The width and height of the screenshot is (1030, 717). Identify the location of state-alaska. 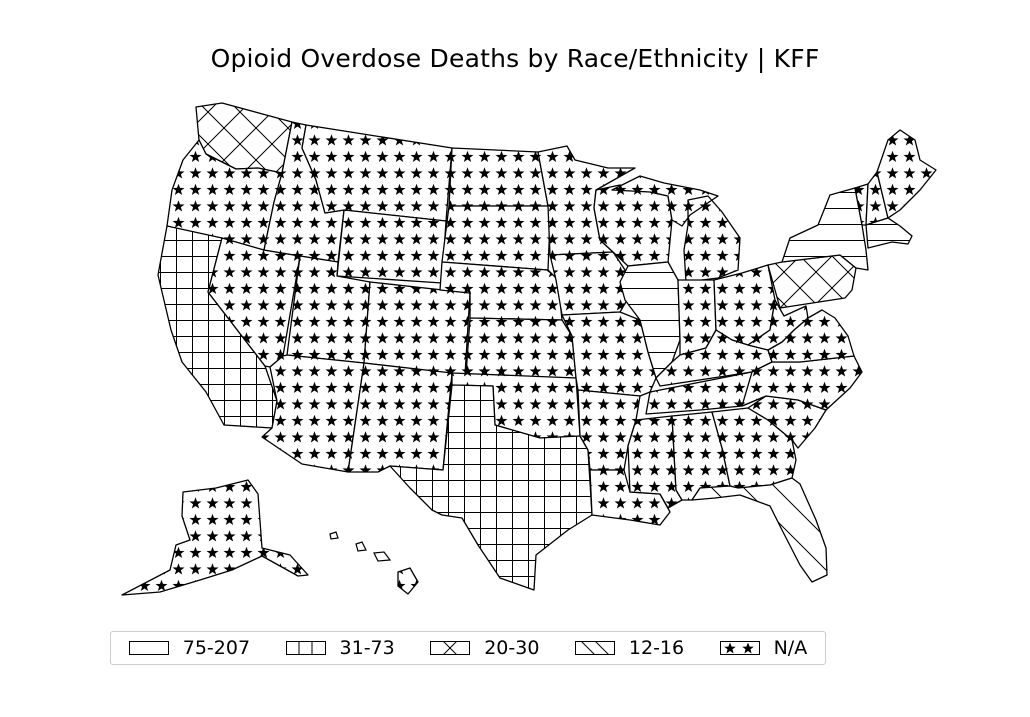
(215, 537).